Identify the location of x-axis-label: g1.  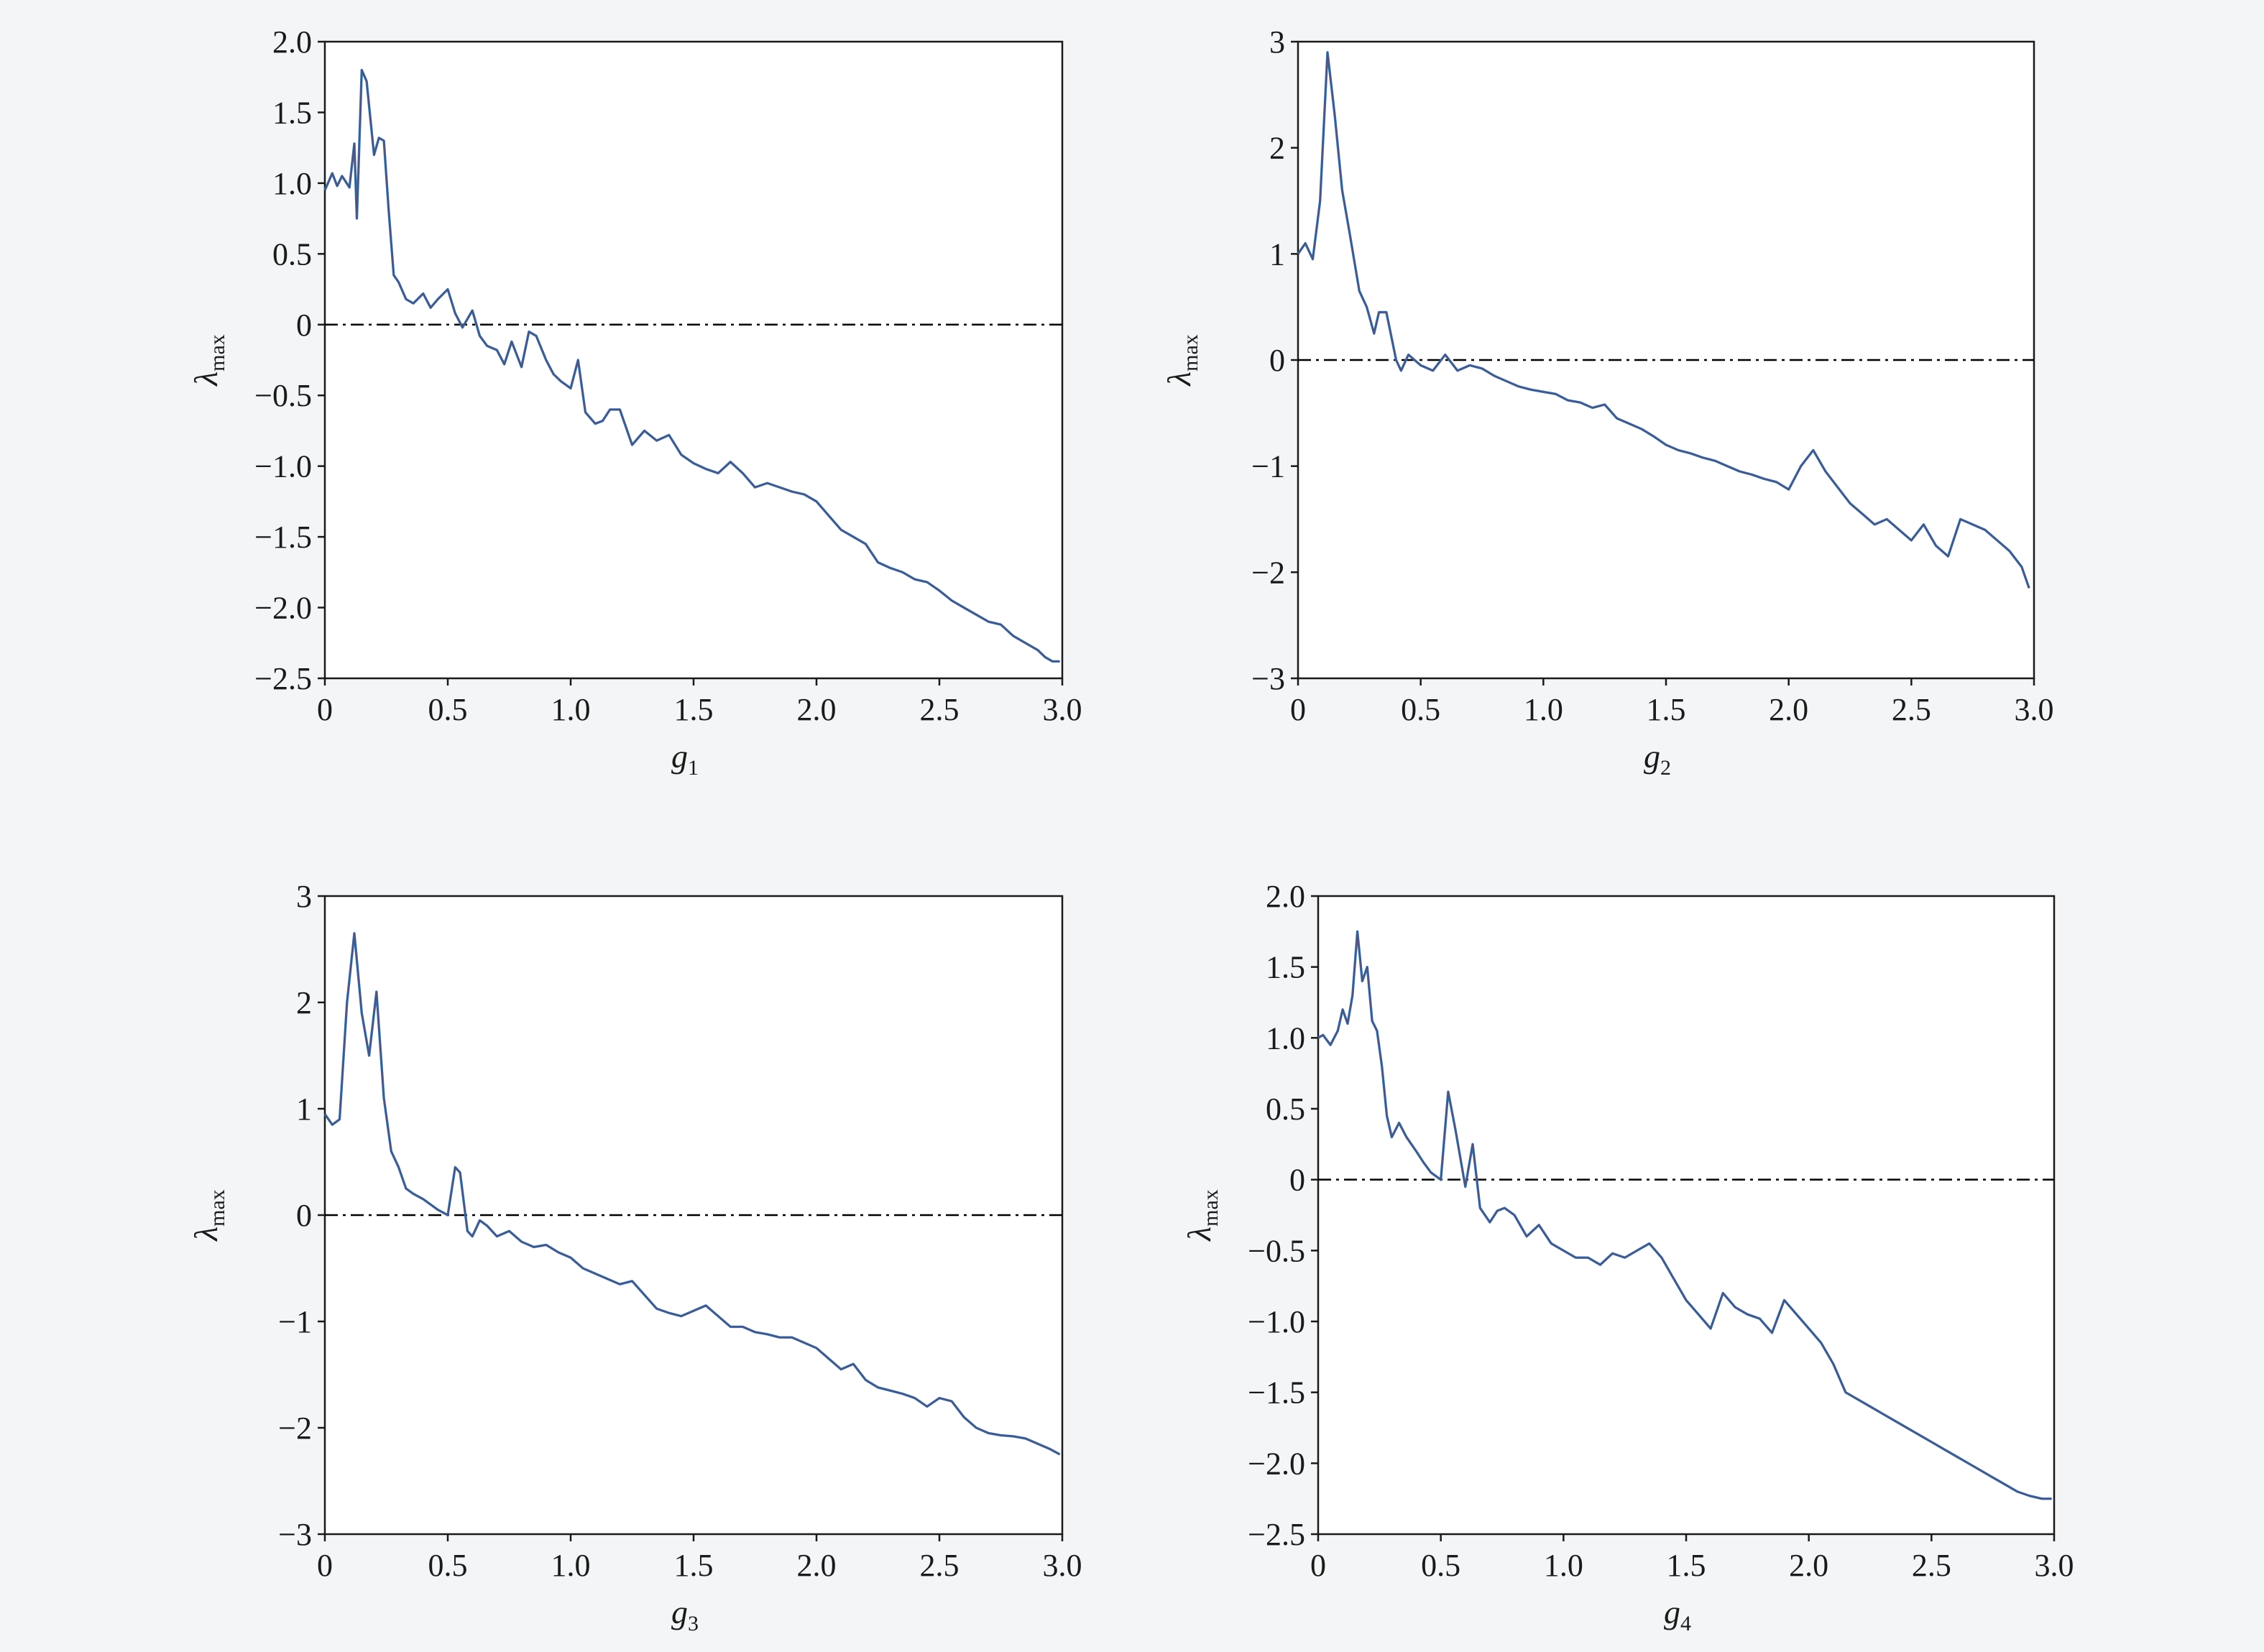
(685, 759).